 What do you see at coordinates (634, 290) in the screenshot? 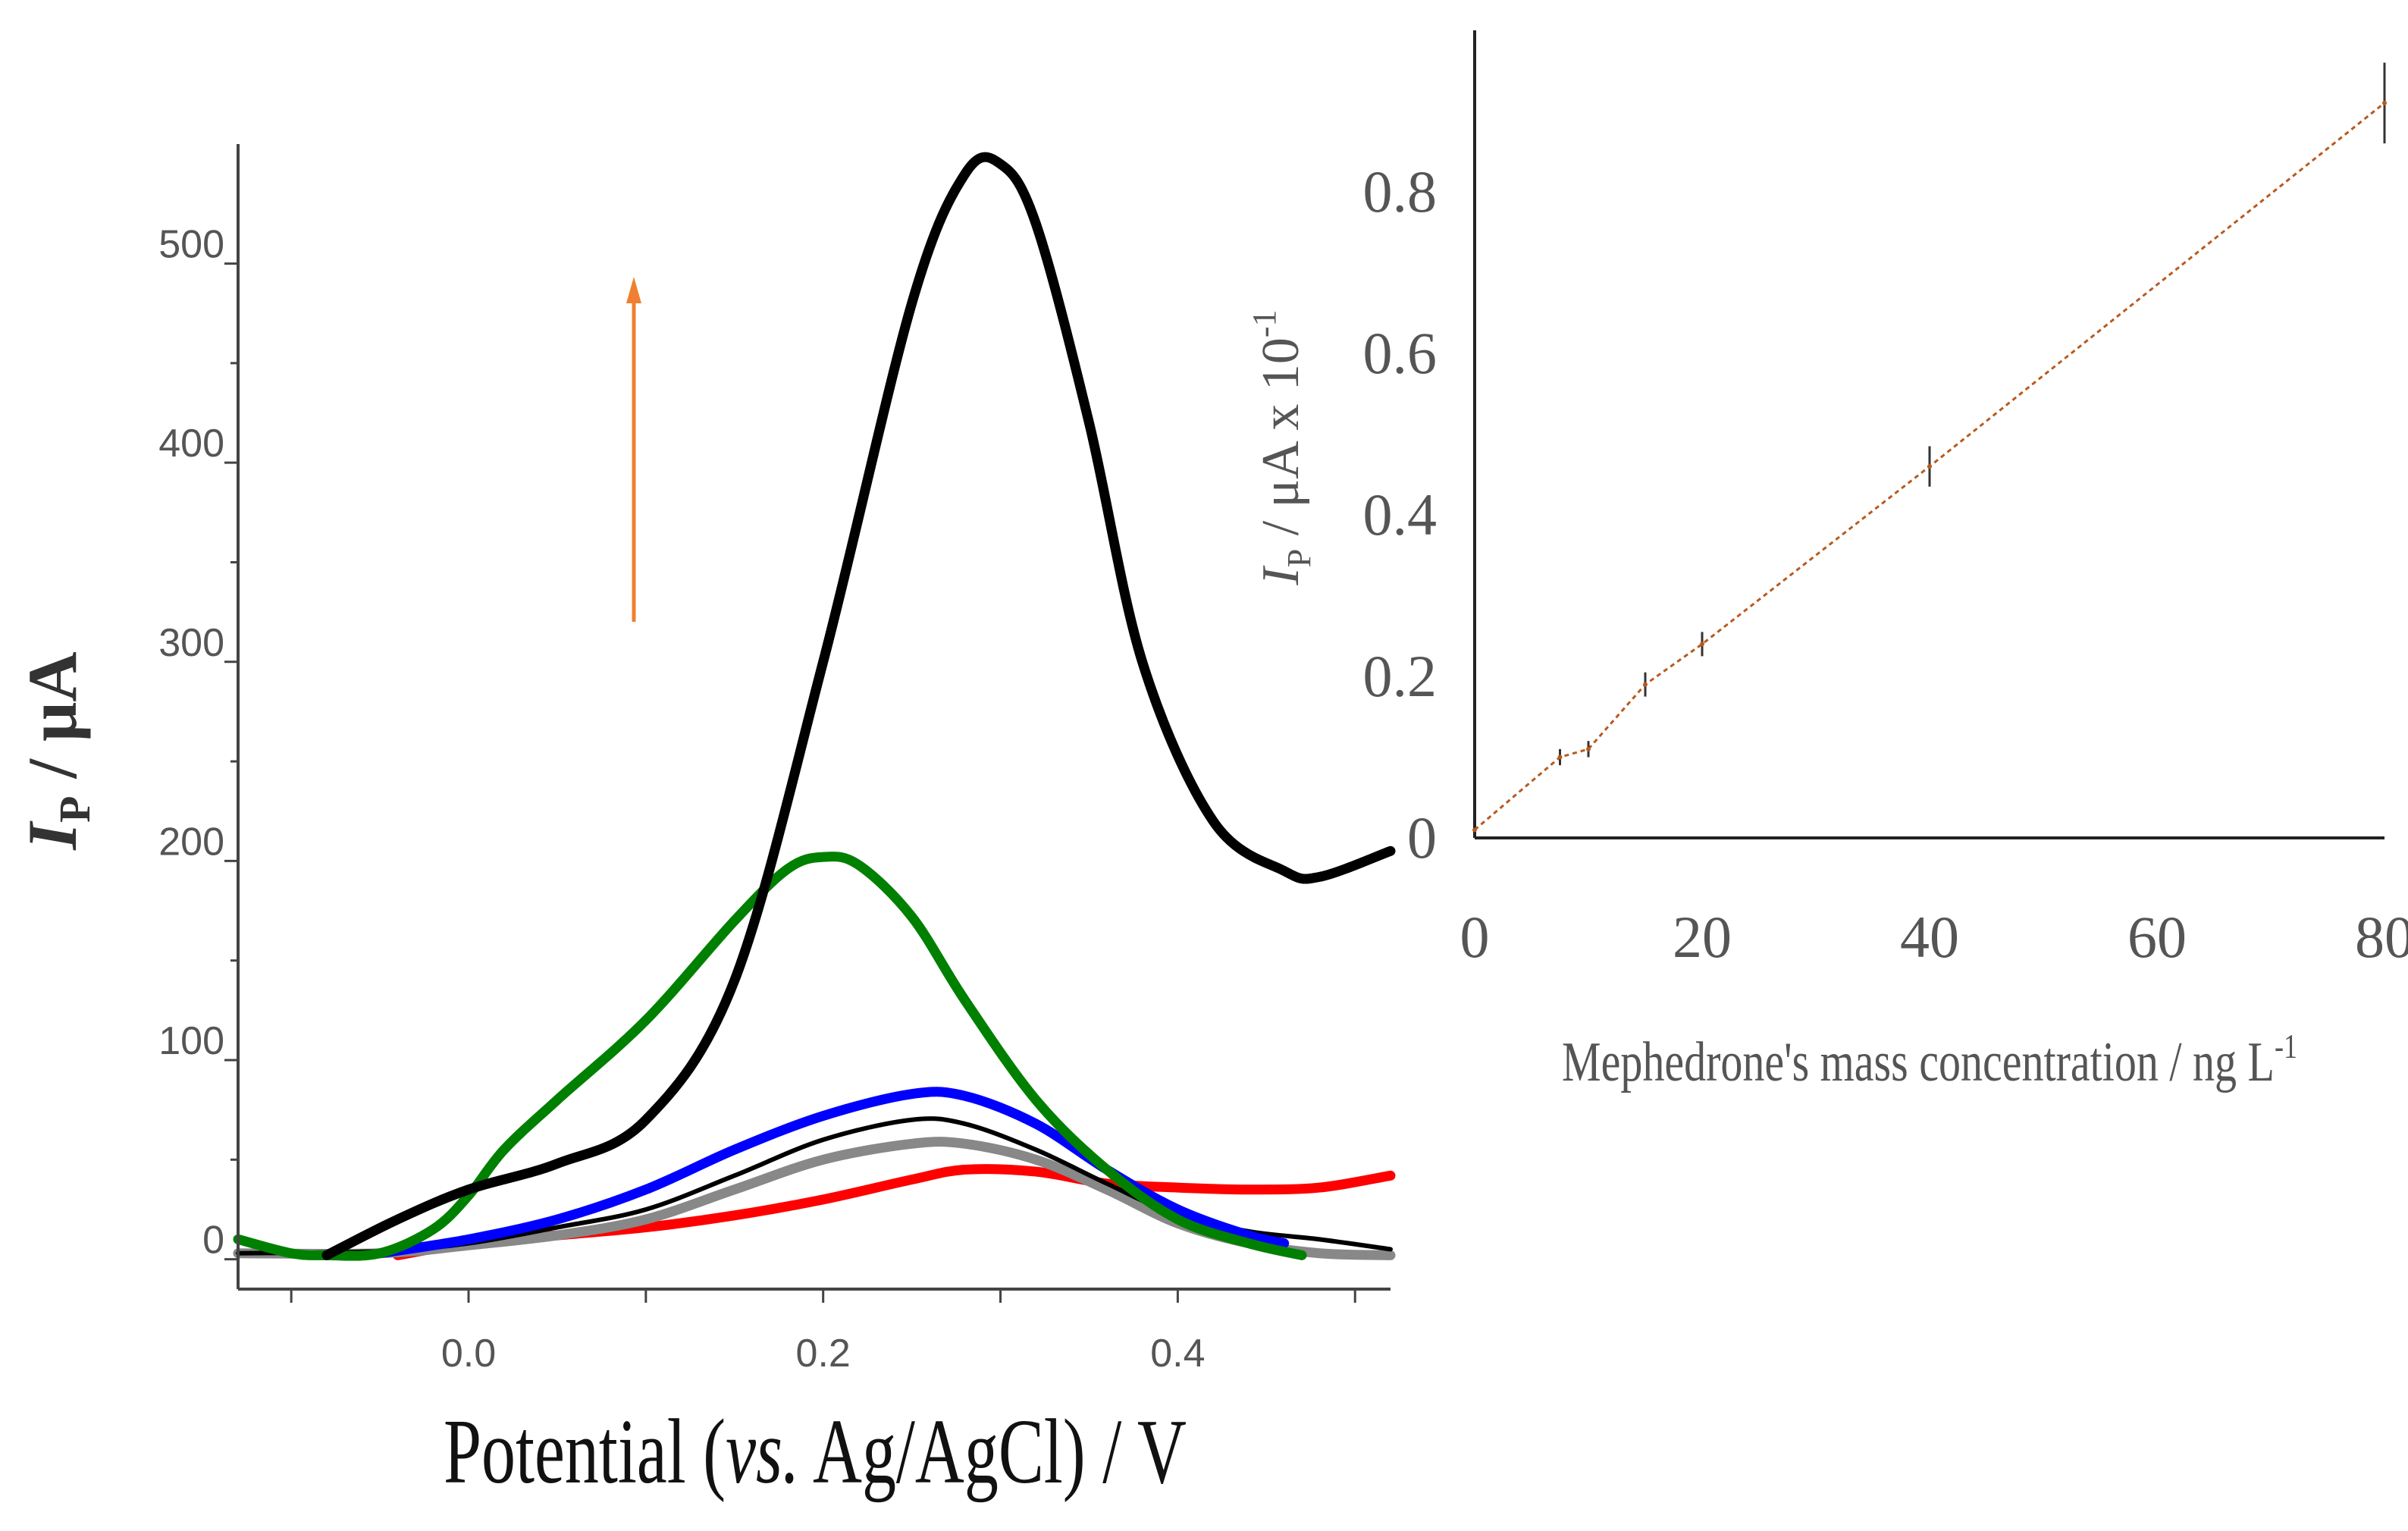
I see `arrow-head` at bounding box center [634, 290].